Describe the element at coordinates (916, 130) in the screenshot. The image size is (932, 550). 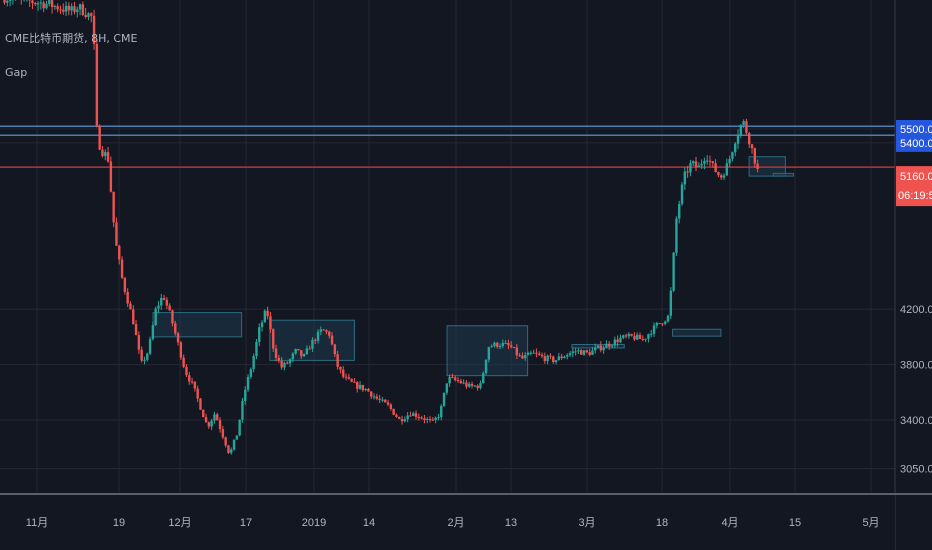
I see `highlighted-y-label: 5500.0` at that location.